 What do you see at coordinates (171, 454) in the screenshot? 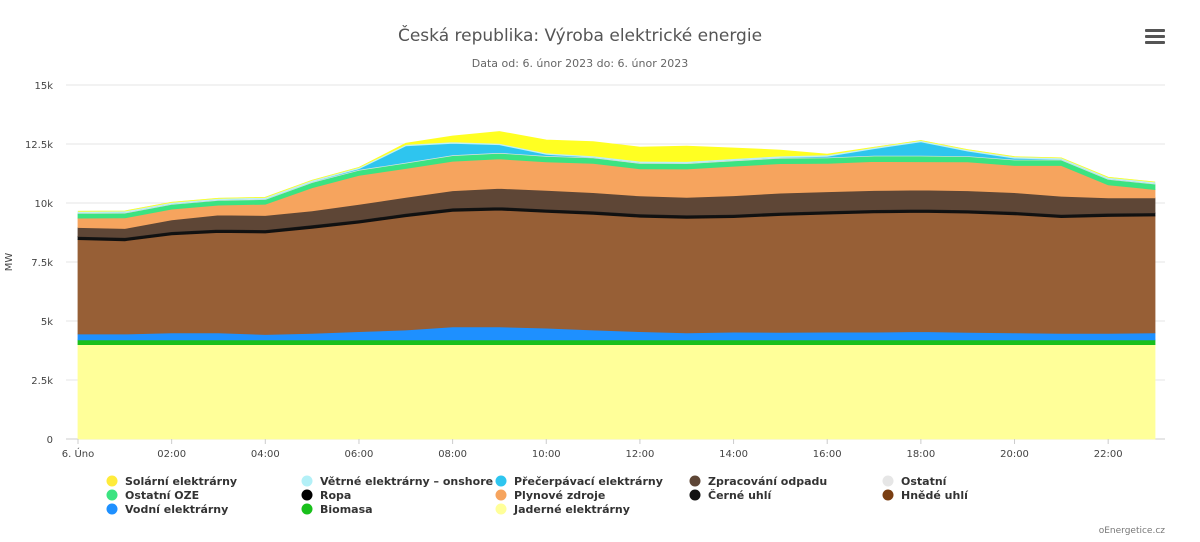
I see `x-tick-label: 02:00` at bounding box center [171, 454].